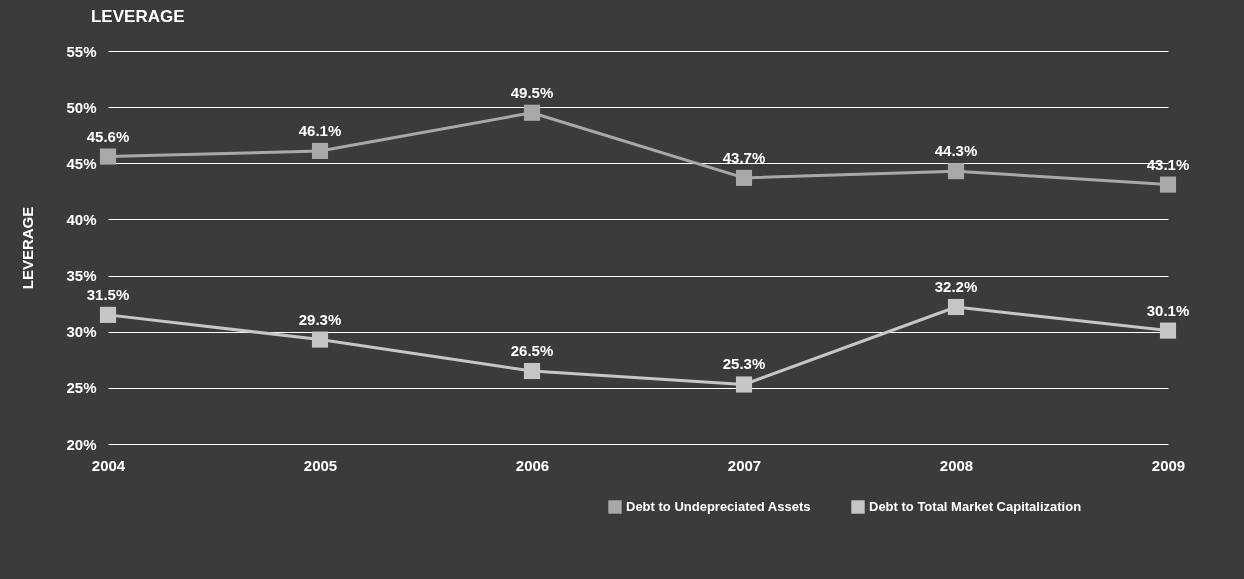  Describe the element at coordinates (532, 465) in the screenshot. I see `x-tick-label: 2006` at that location.